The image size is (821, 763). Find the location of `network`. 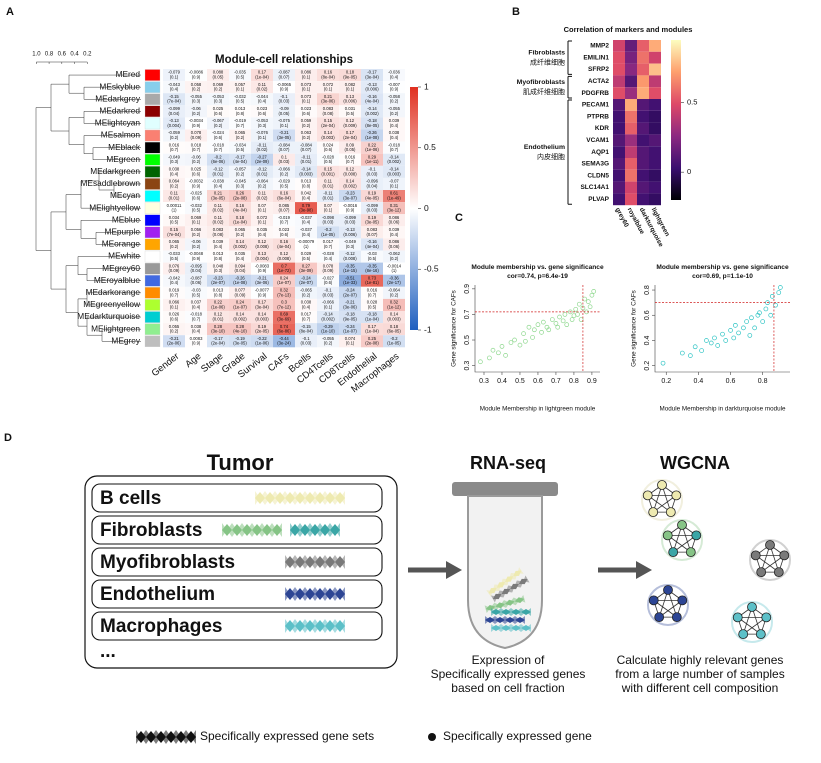

network is located at coordinates (752, 622).